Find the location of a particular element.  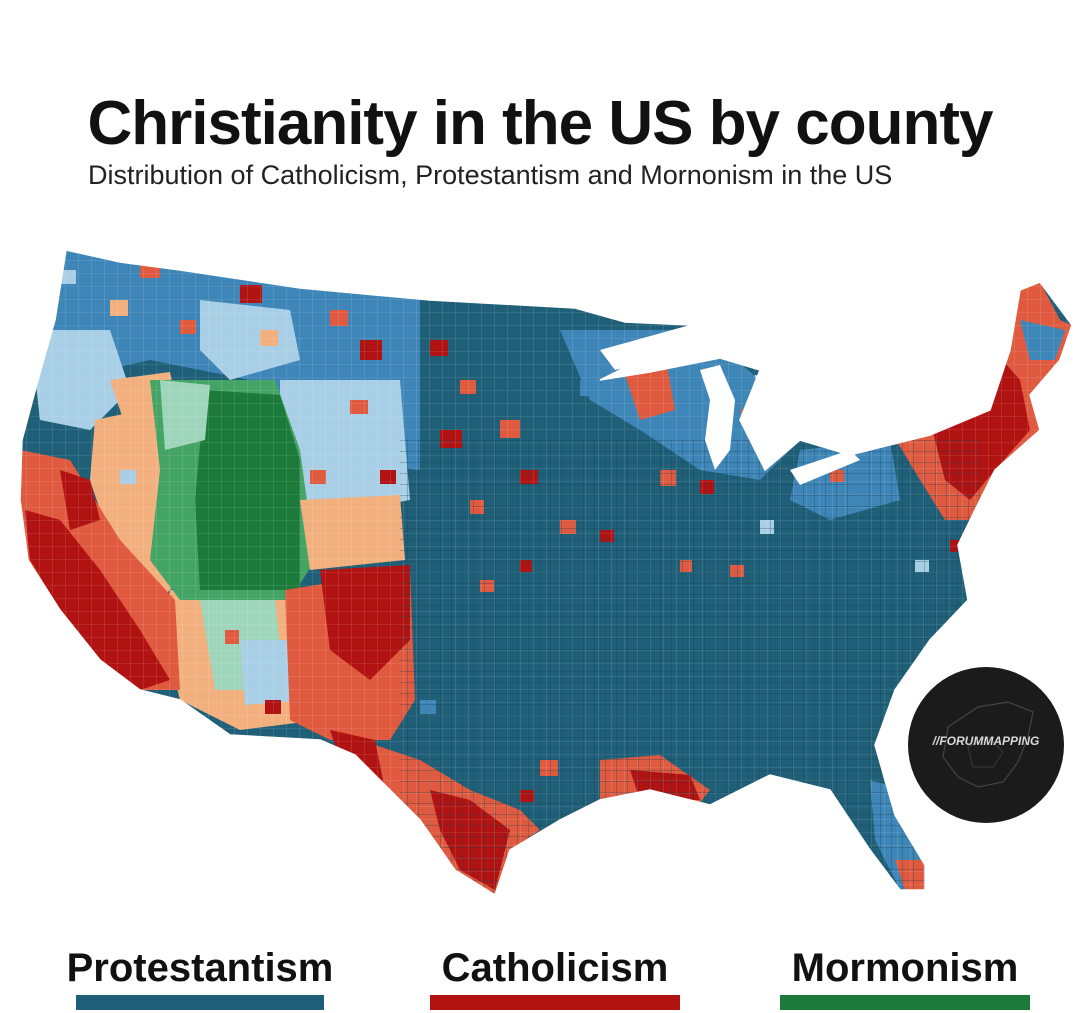

legend-item-mormonism: Mormonism is located at coordinates (905, 978).